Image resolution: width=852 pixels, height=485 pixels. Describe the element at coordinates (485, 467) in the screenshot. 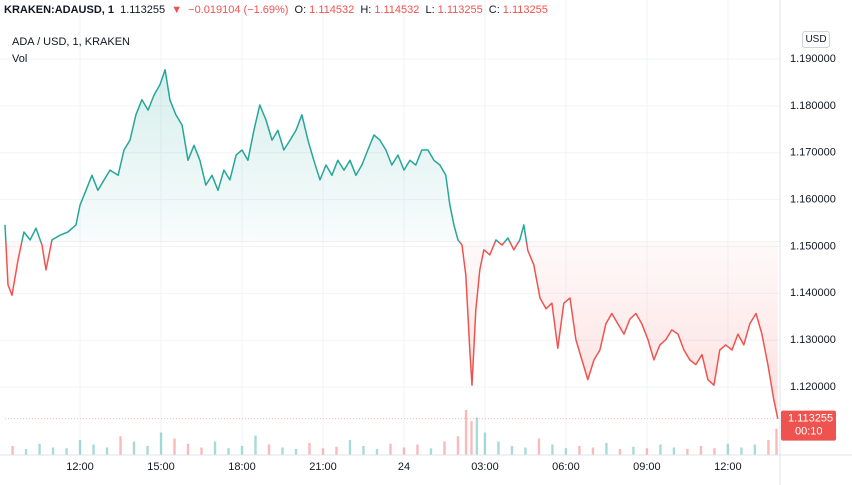

I see `x-tick-label: 03:00` at that location.